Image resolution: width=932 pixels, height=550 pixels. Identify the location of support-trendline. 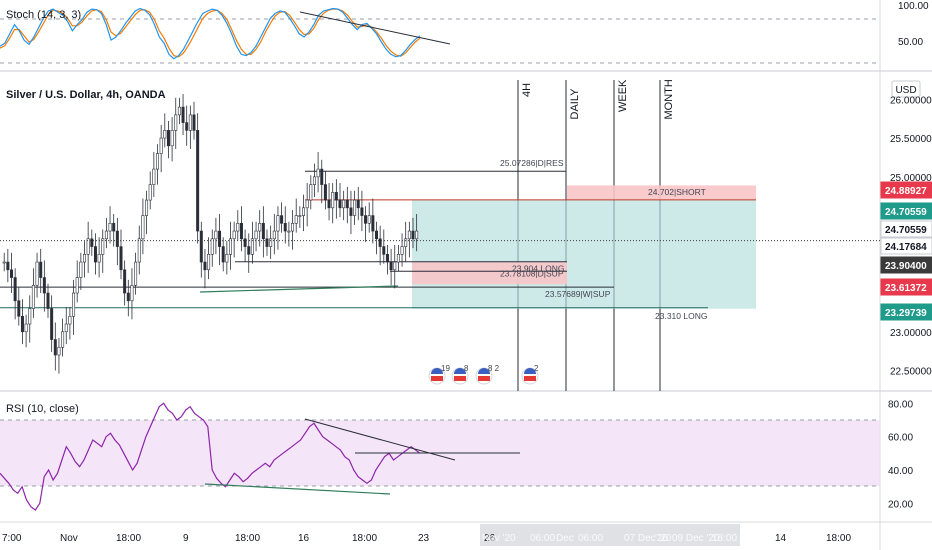
(299, 289).